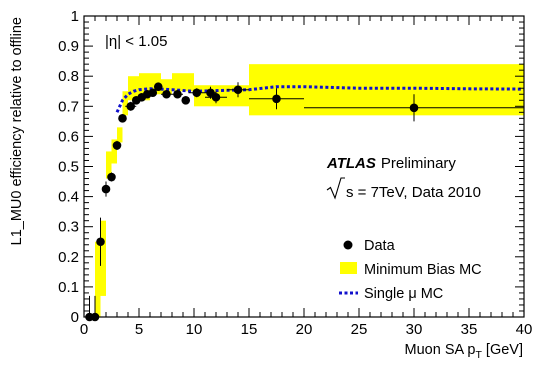 The height and width of the screenshot is (369, 534). Describe the element at coordinates (68, 287) in the screenshot. I see `y-tick-label: 0.1` at that location.